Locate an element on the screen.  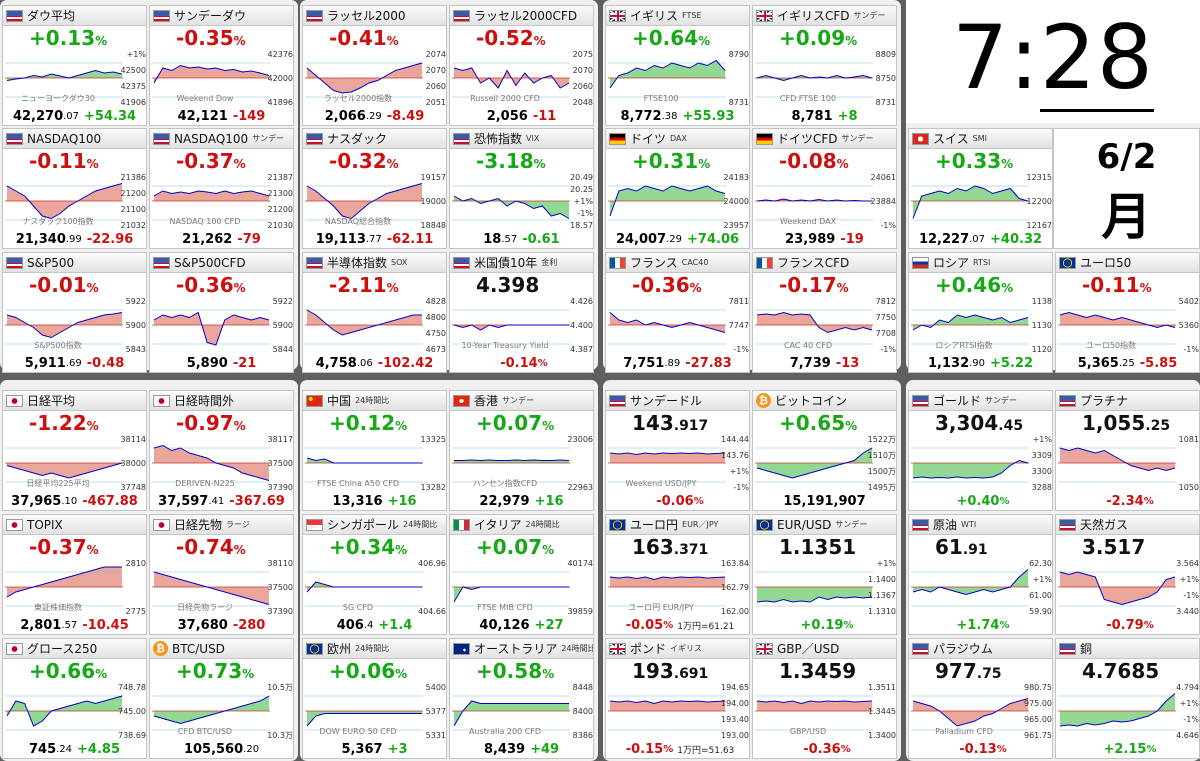
us-flag-icon is located at coordinates (461, 262).